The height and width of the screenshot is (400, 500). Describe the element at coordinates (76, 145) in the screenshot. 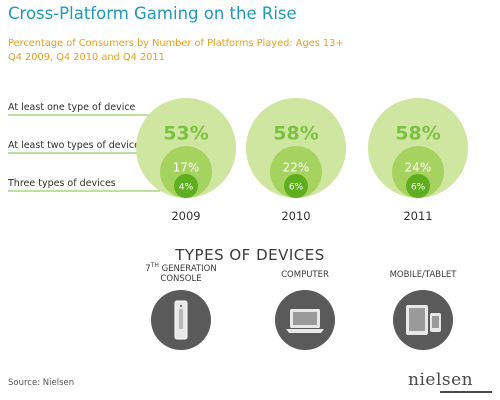

I see `legend-label-2: At least two types of devices` at that location.